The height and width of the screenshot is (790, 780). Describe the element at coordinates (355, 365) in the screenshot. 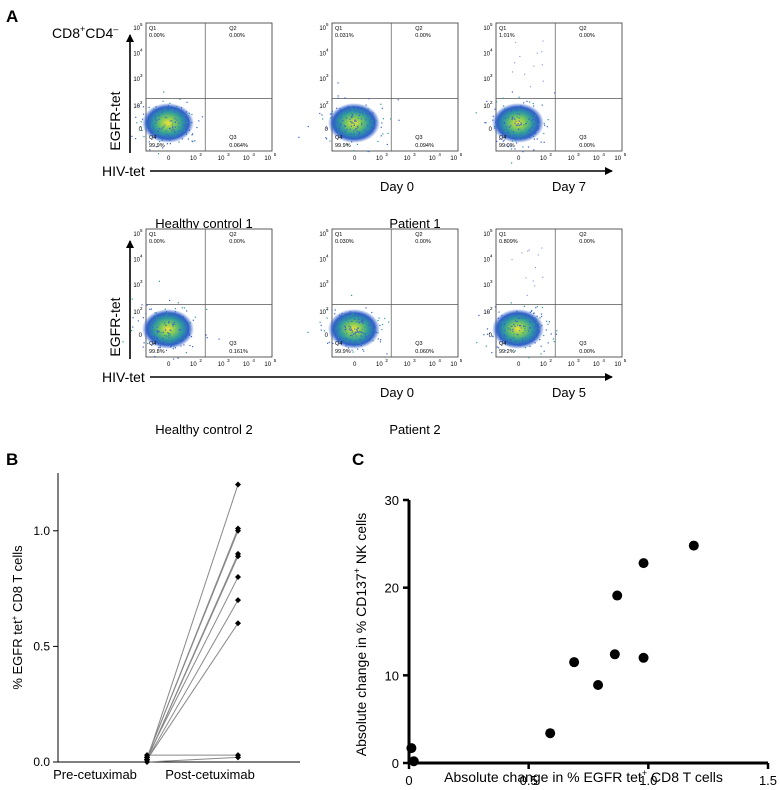

I see `x-tick-label: 0` at that location.